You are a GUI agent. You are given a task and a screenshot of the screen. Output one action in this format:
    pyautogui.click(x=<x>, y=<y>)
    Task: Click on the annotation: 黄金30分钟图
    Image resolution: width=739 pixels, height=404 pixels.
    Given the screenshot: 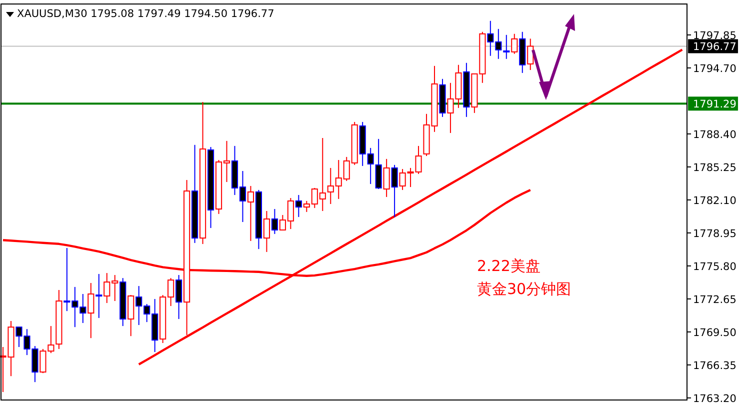 What is the action you would take?
    pyautogui.click(x=524, y=289)
    